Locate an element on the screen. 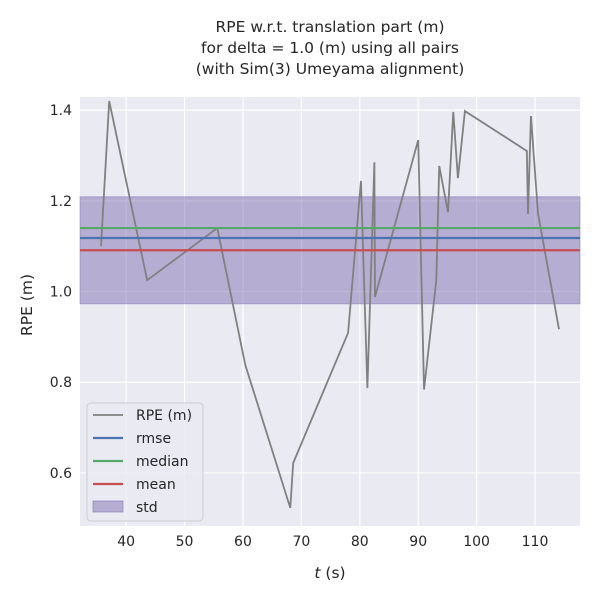  y-tick-label: 1.0 is located at coordinates (61, 293).